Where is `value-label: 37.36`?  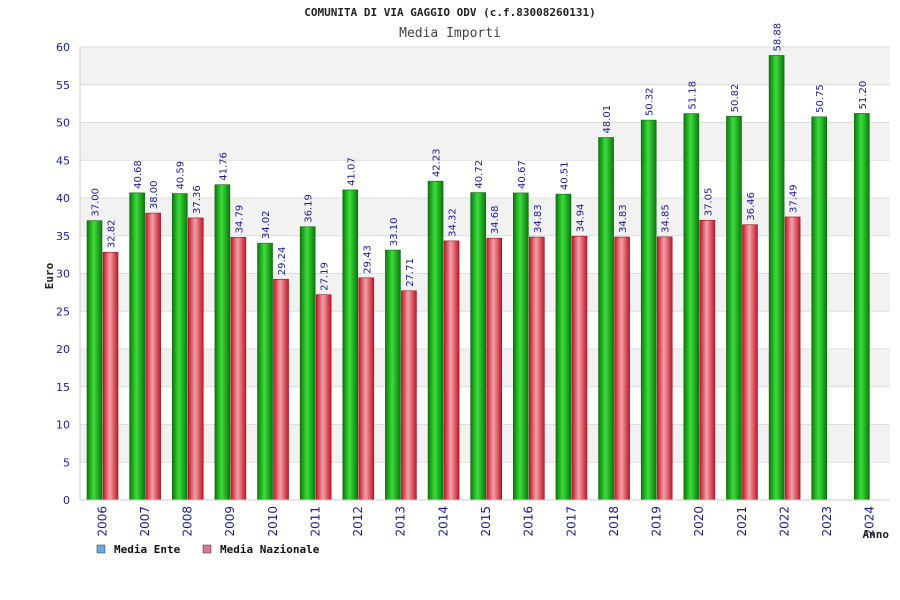 value-label: 37.36 is located at coordinates (197, 199).